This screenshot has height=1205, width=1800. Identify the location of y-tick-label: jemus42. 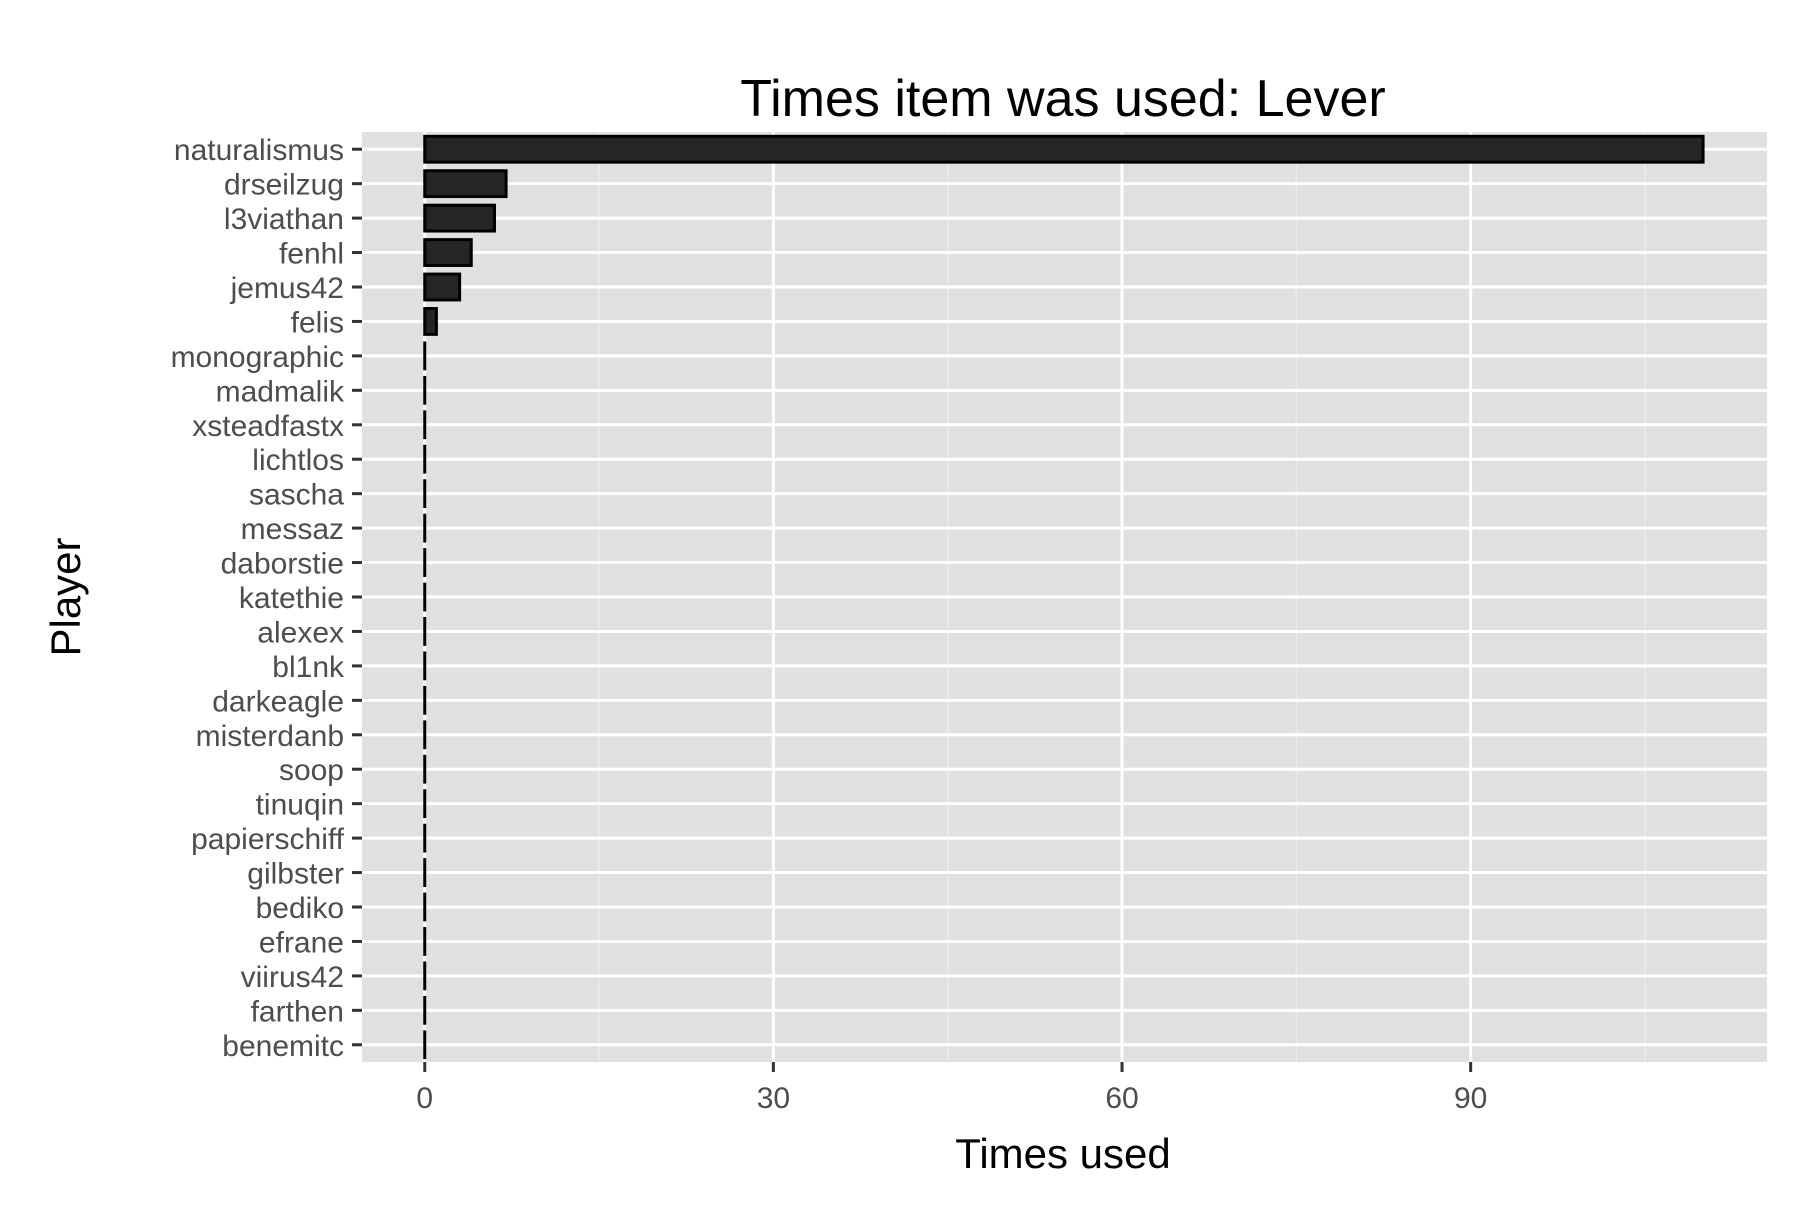
(287, 288).